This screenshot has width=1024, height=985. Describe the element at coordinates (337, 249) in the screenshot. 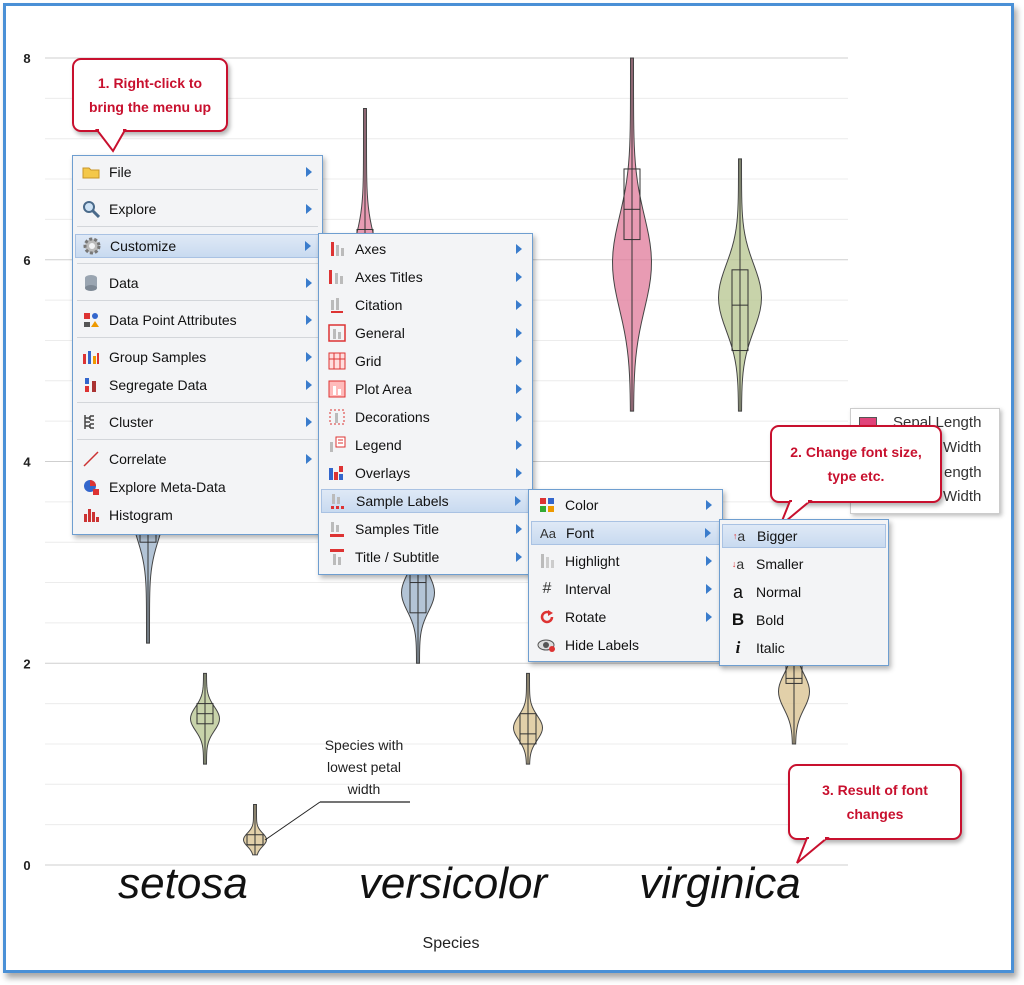

I see `axes-icon` at that location.